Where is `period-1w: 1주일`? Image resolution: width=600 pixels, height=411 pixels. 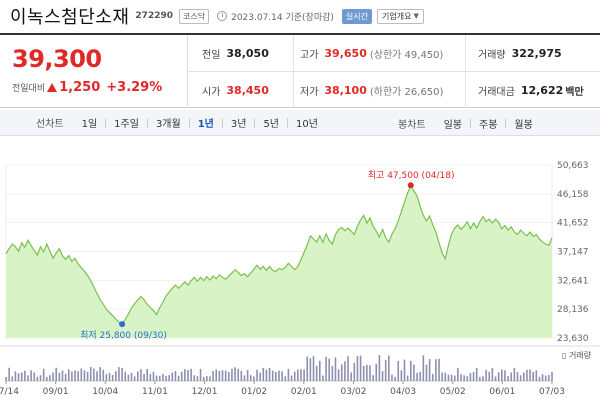 period-1w: 1주일 is located at coordinates (126, 124).